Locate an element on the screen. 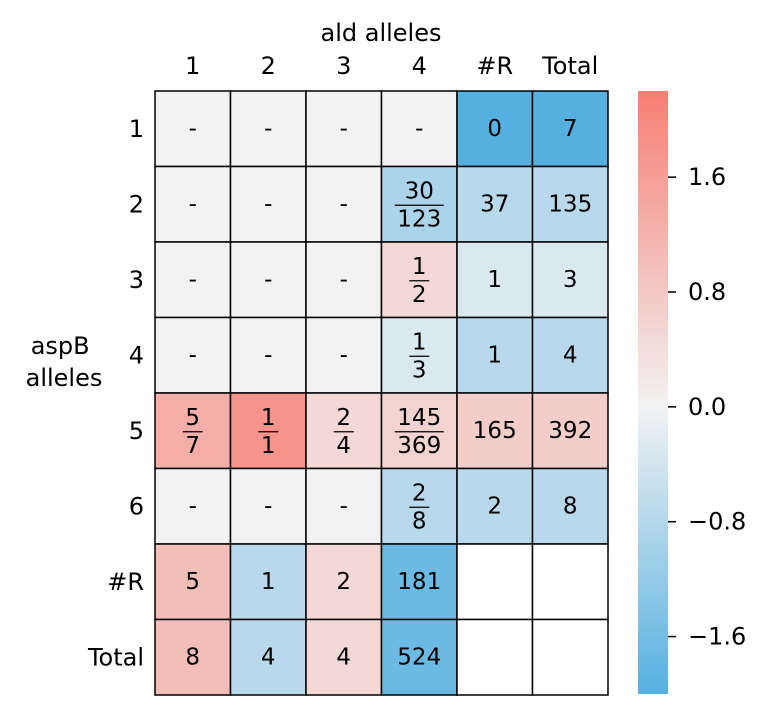 The height and width of the screenshot is (718, 775). heatmap-cell: 28 is located at coordinates (419, 506).